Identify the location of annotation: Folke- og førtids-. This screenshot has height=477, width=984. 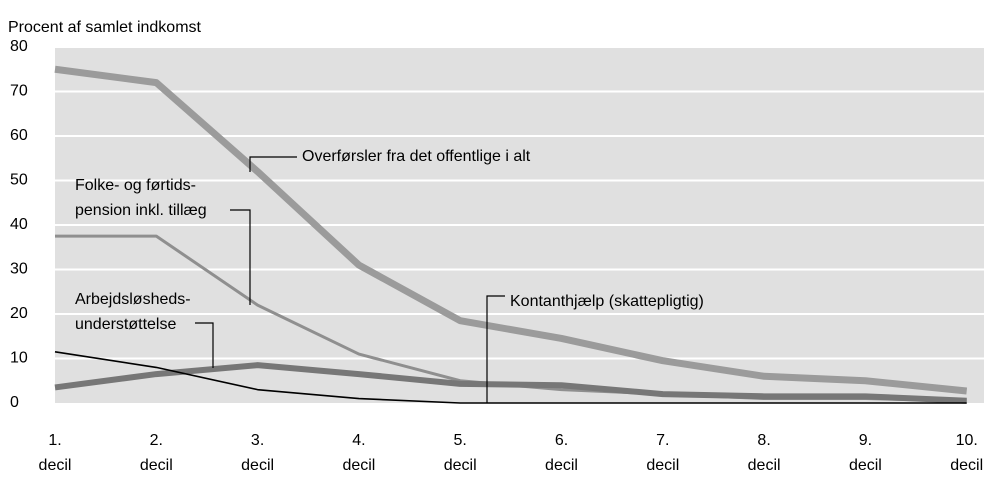
(135, 185).